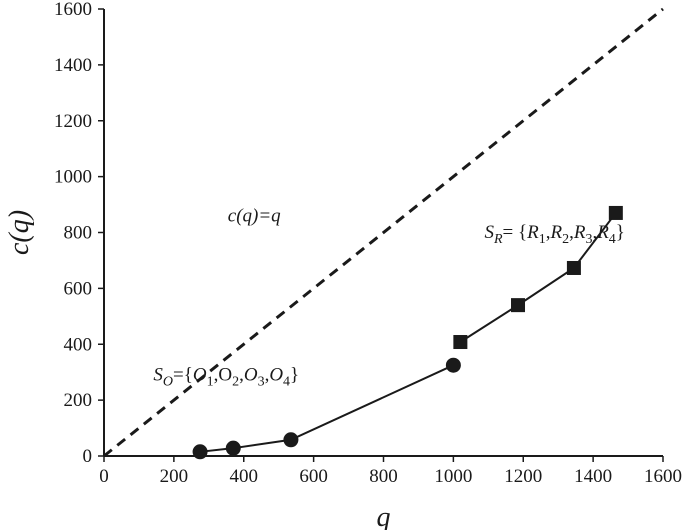  What do you see at coordinates (254, 215) in the screenshot?
I see `identity-label: c(q)=q` at bounding box center [254, 215].